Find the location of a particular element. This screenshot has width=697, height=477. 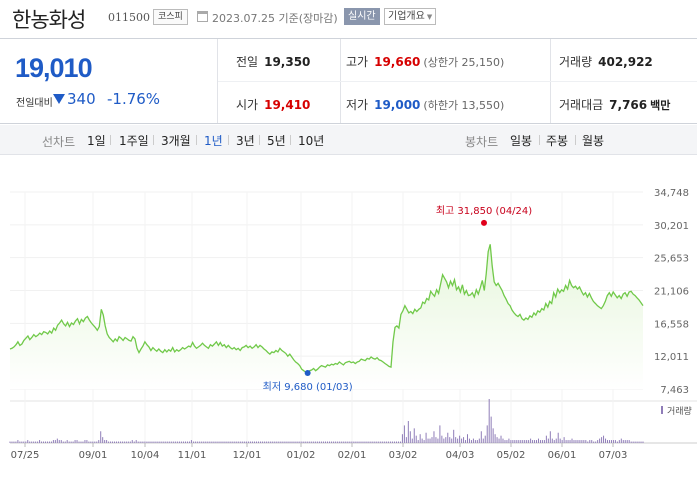

tab-10y: 10년 is located at coordinates (311, 141).